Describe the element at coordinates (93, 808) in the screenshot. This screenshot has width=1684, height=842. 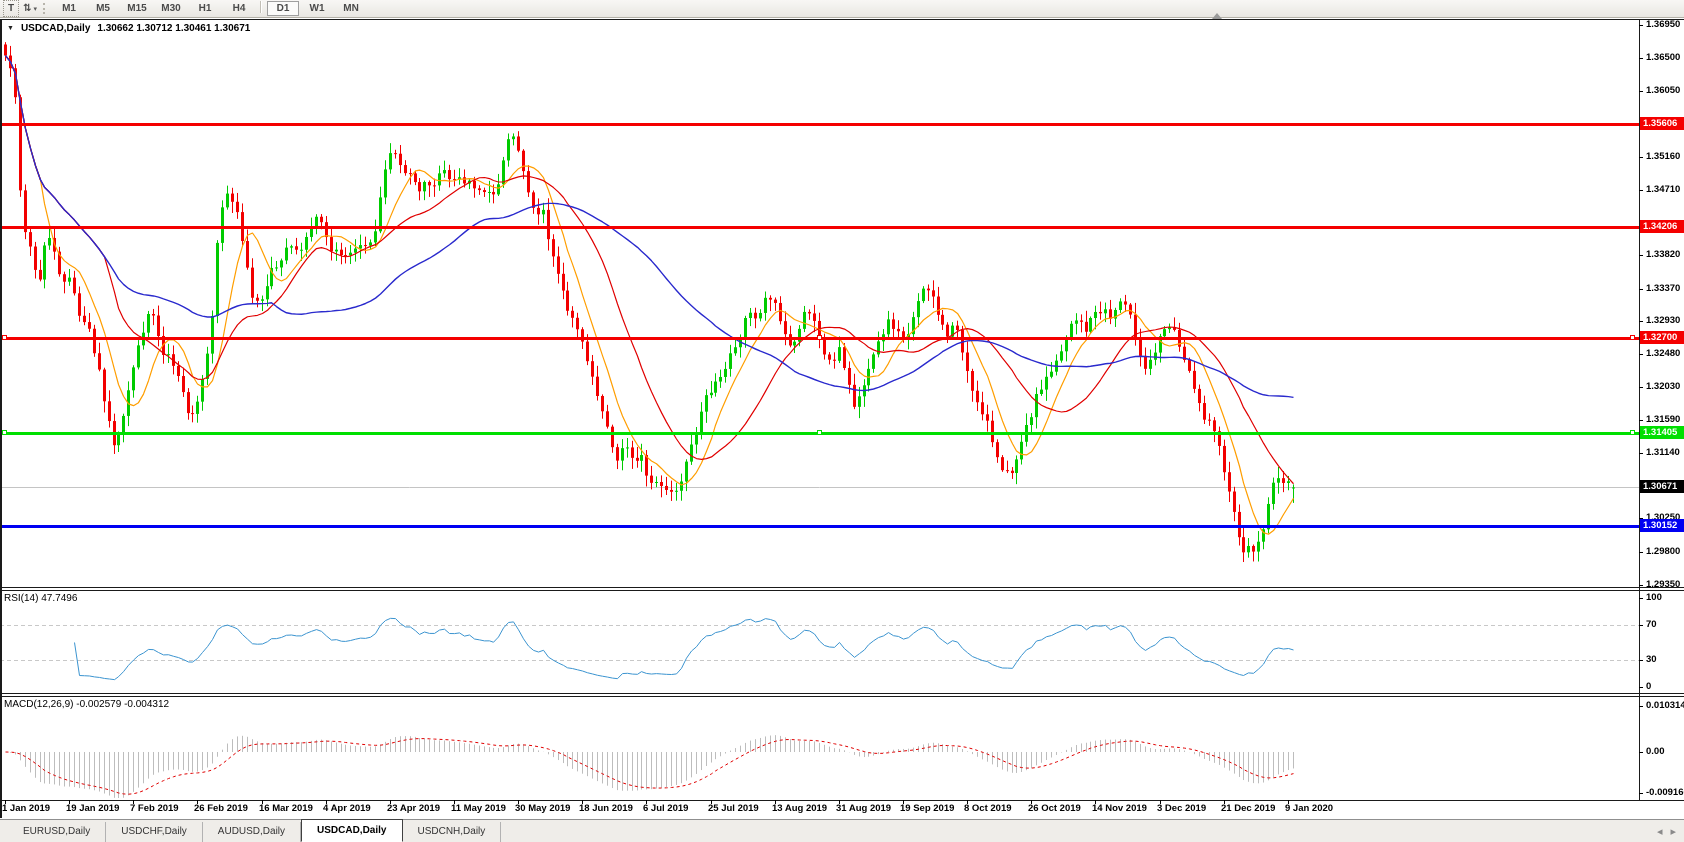
I see `date-axis-label: 19 Jan 2019` at that location.